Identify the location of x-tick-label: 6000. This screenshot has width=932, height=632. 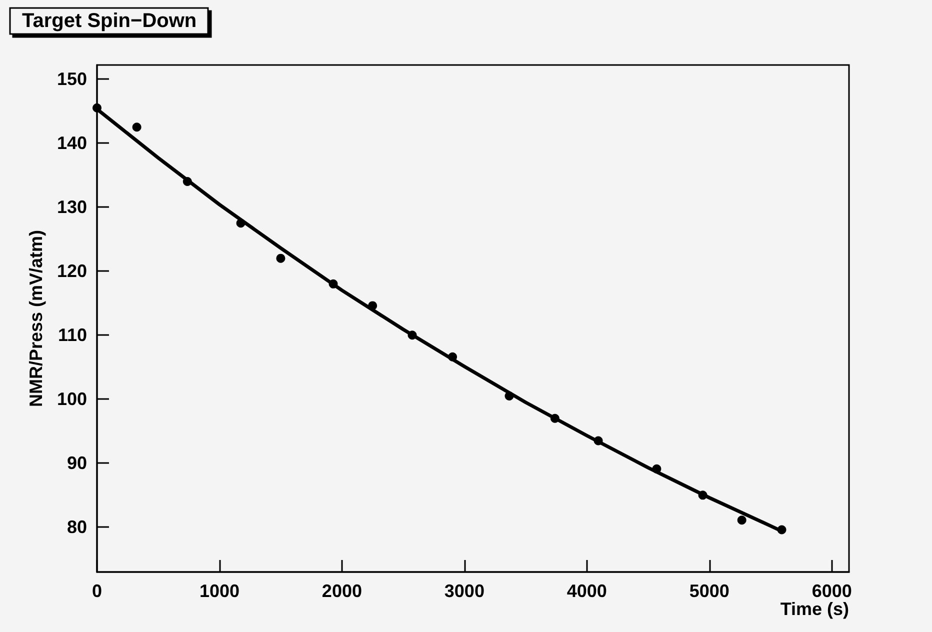
(832, 591).